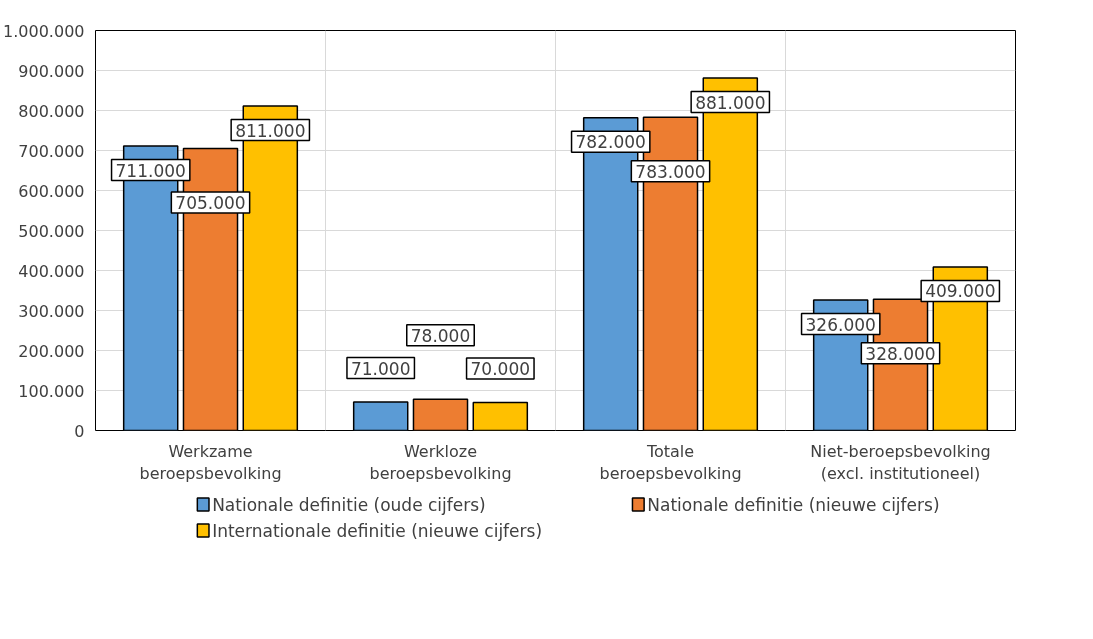 Image resolution: width=1093 pixels, height=639 pixels. What do you see at coordinates (150, 170) in the screenshot?
I see `text: 711.000` at bounding box center [150, 170].